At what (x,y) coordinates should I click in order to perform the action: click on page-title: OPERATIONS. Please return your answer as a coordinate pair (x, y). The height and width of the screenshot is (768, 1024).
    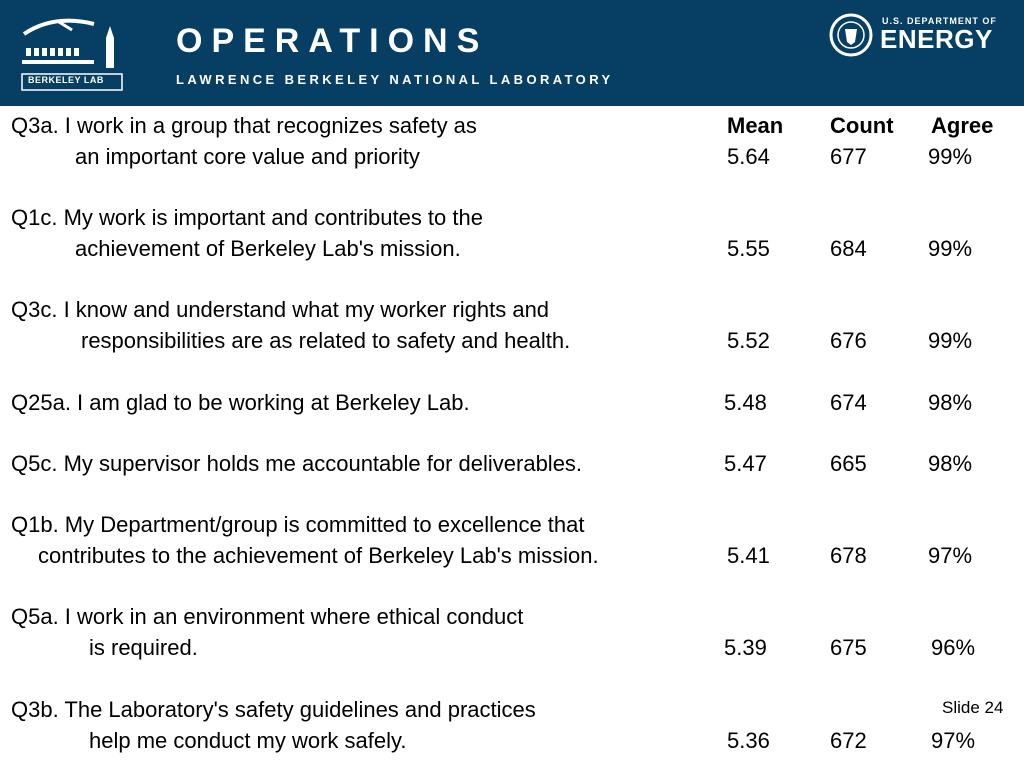
    Looking at the image, I should click on (332, 41).